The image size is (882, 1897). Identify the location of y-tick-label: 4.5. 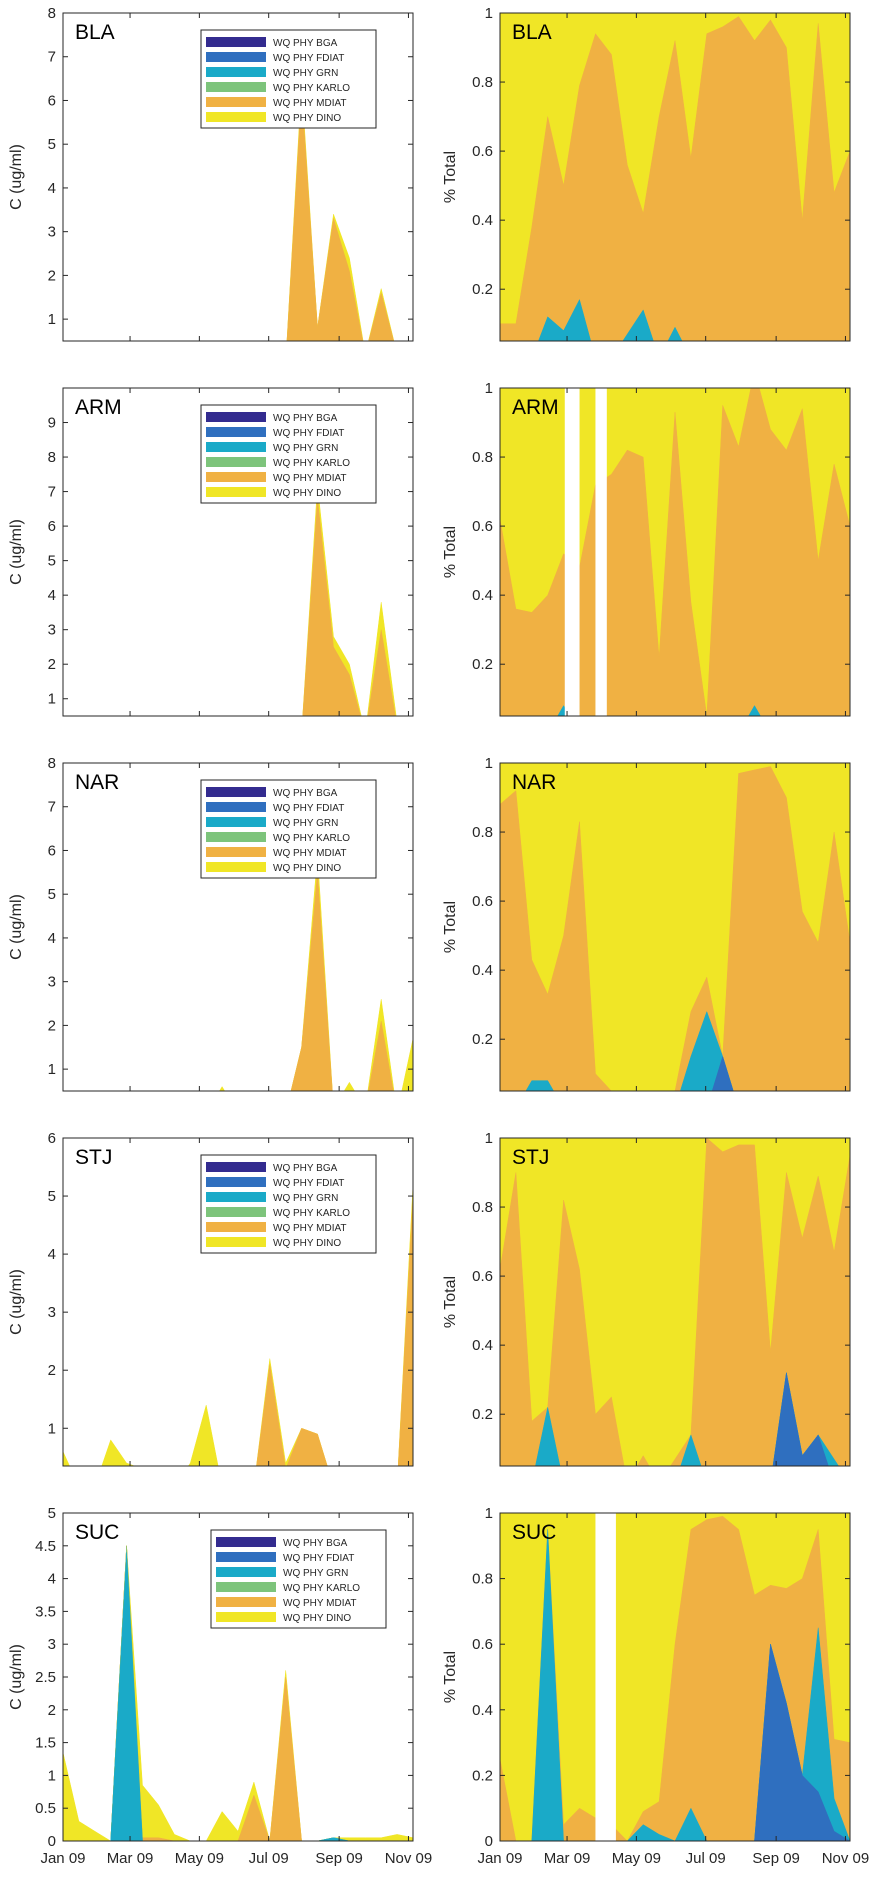
(45, 1546).